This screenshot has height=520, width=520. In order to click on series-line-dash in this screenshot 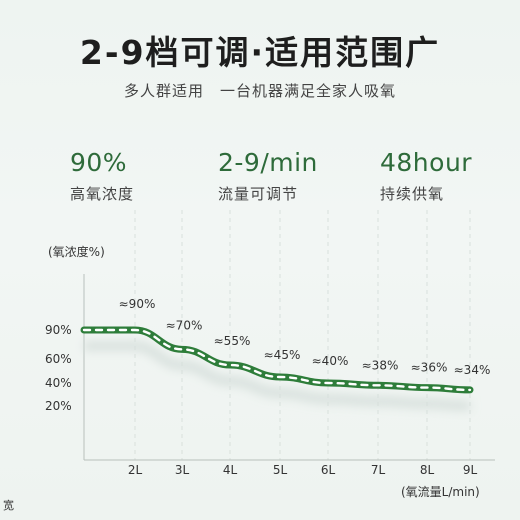, I will do `click(277, 360)`.